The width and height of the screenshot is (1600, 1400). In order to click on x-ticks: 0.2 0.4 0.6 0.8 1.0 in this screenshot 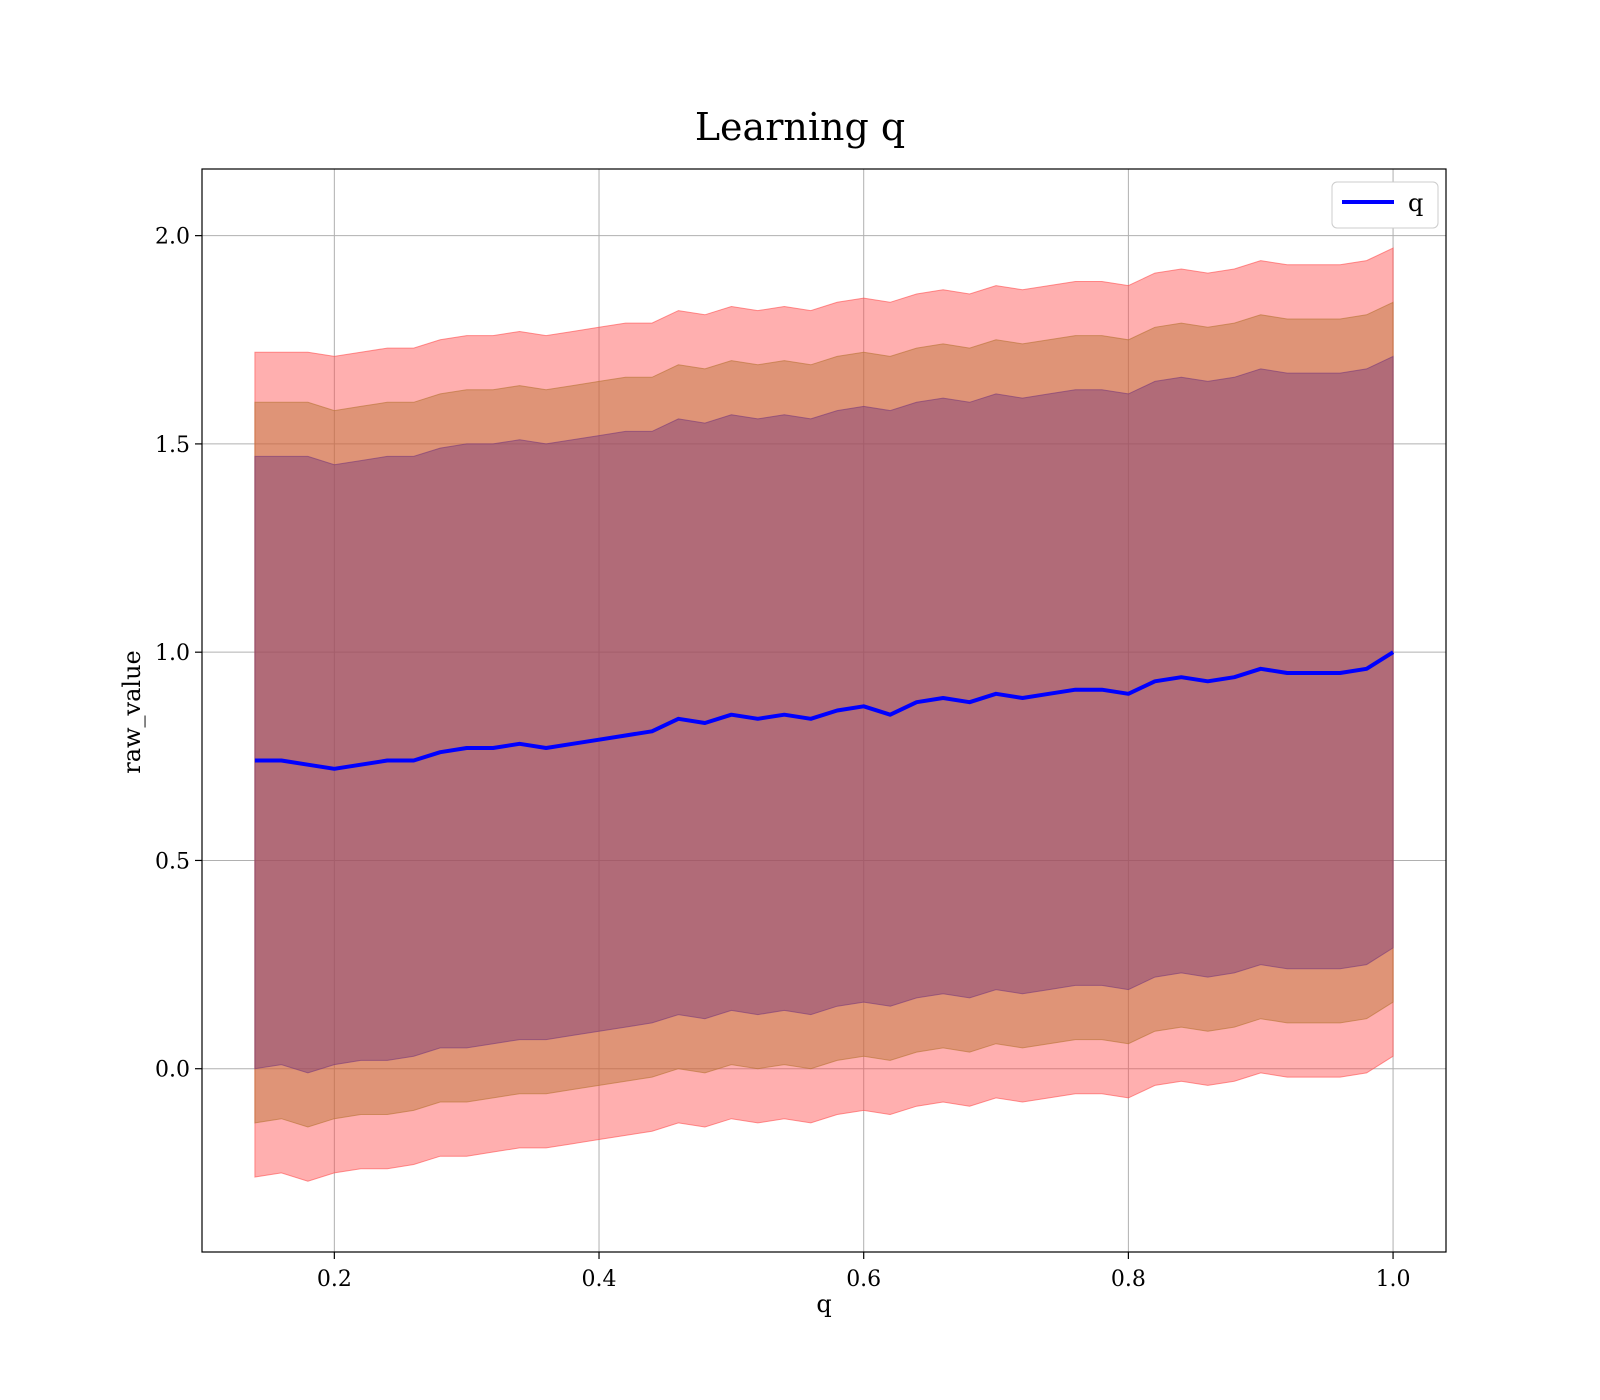, I will do `click(864, 1272)`.